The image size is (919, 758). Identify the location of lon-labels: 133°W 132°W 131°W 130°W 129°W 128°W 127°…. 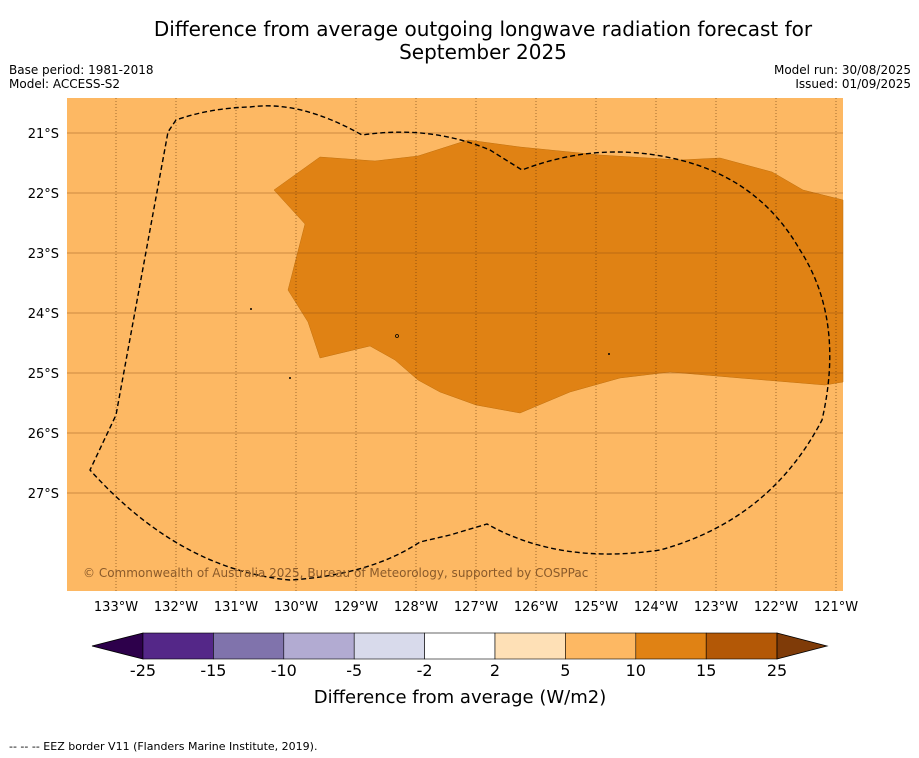
(476, 607).